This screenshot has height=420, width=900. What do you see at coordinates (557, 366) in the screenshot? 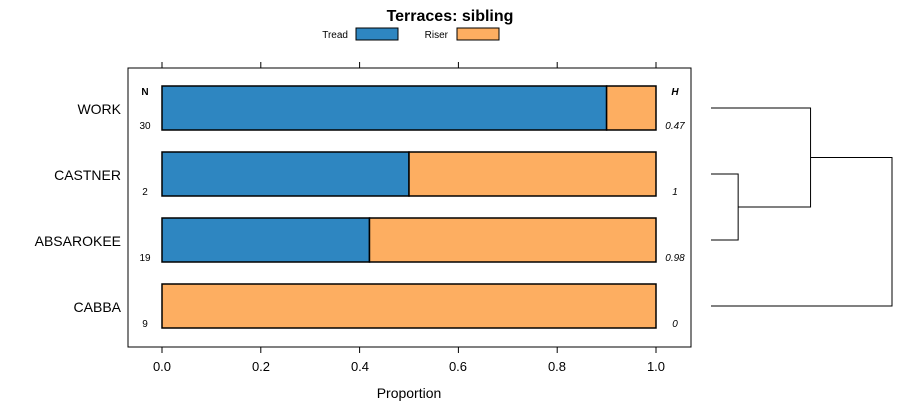
I see `x-tick-label: 0.8` at bounding box center [557, 366].